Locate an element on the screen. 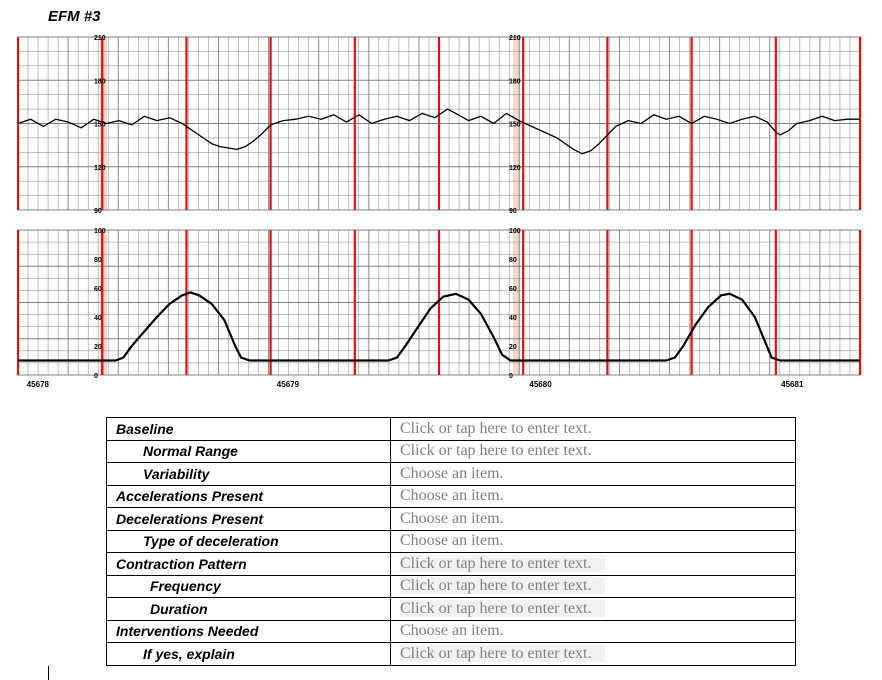 Image resolution: width=882 pixels, height=680 pixels. x-tick-label: 45681 is located at coordinates (792, 384).